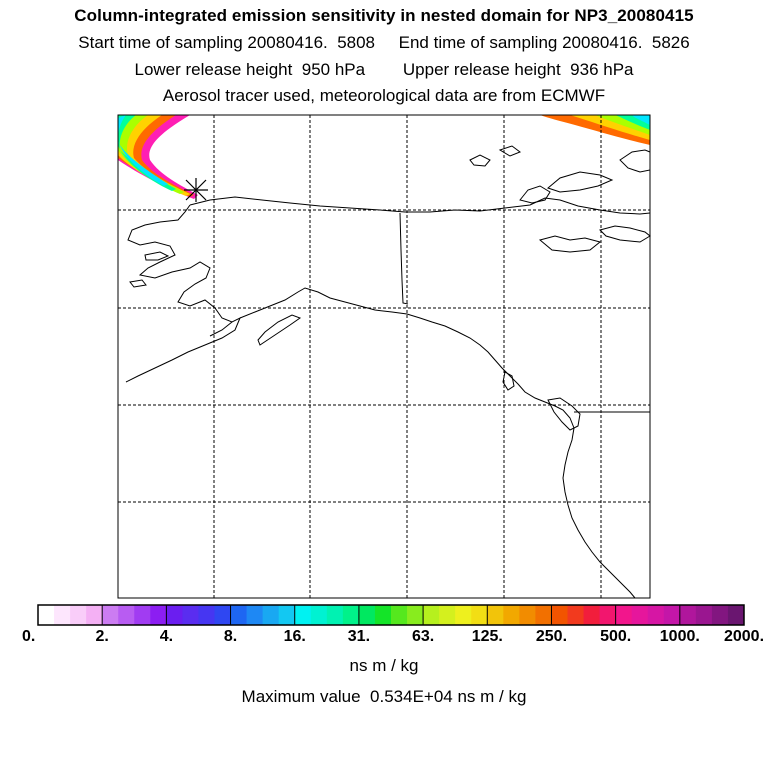 Image resolution: width=768 pixels, height=768 pixels. What do you see at coordinates (679, 636) in the screenshot?
I see `colorbar-tick-label: 1000.` at bounding box center [679, 636].